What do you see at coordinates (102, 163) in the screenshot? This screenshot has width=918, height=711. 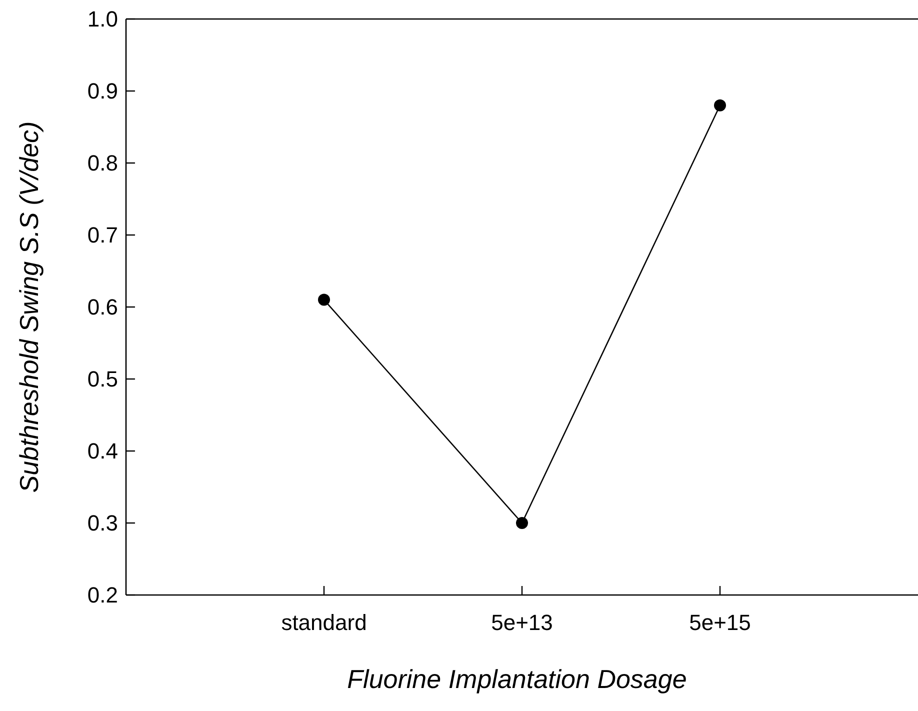 I see `y-tick-label: 0.8` at bounding box center [102, 163].